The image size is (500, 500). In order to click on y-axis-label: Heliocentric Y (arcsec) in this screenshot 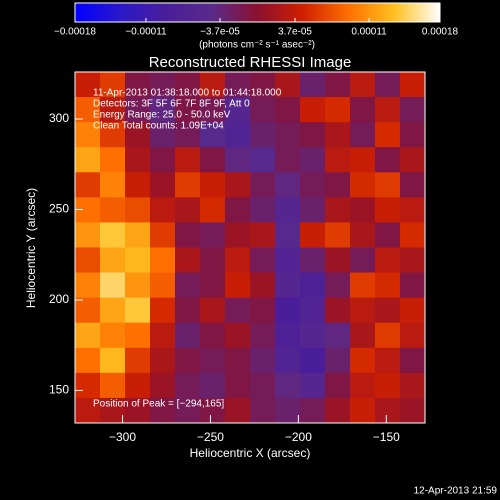, I will do `click(31, 248)`.